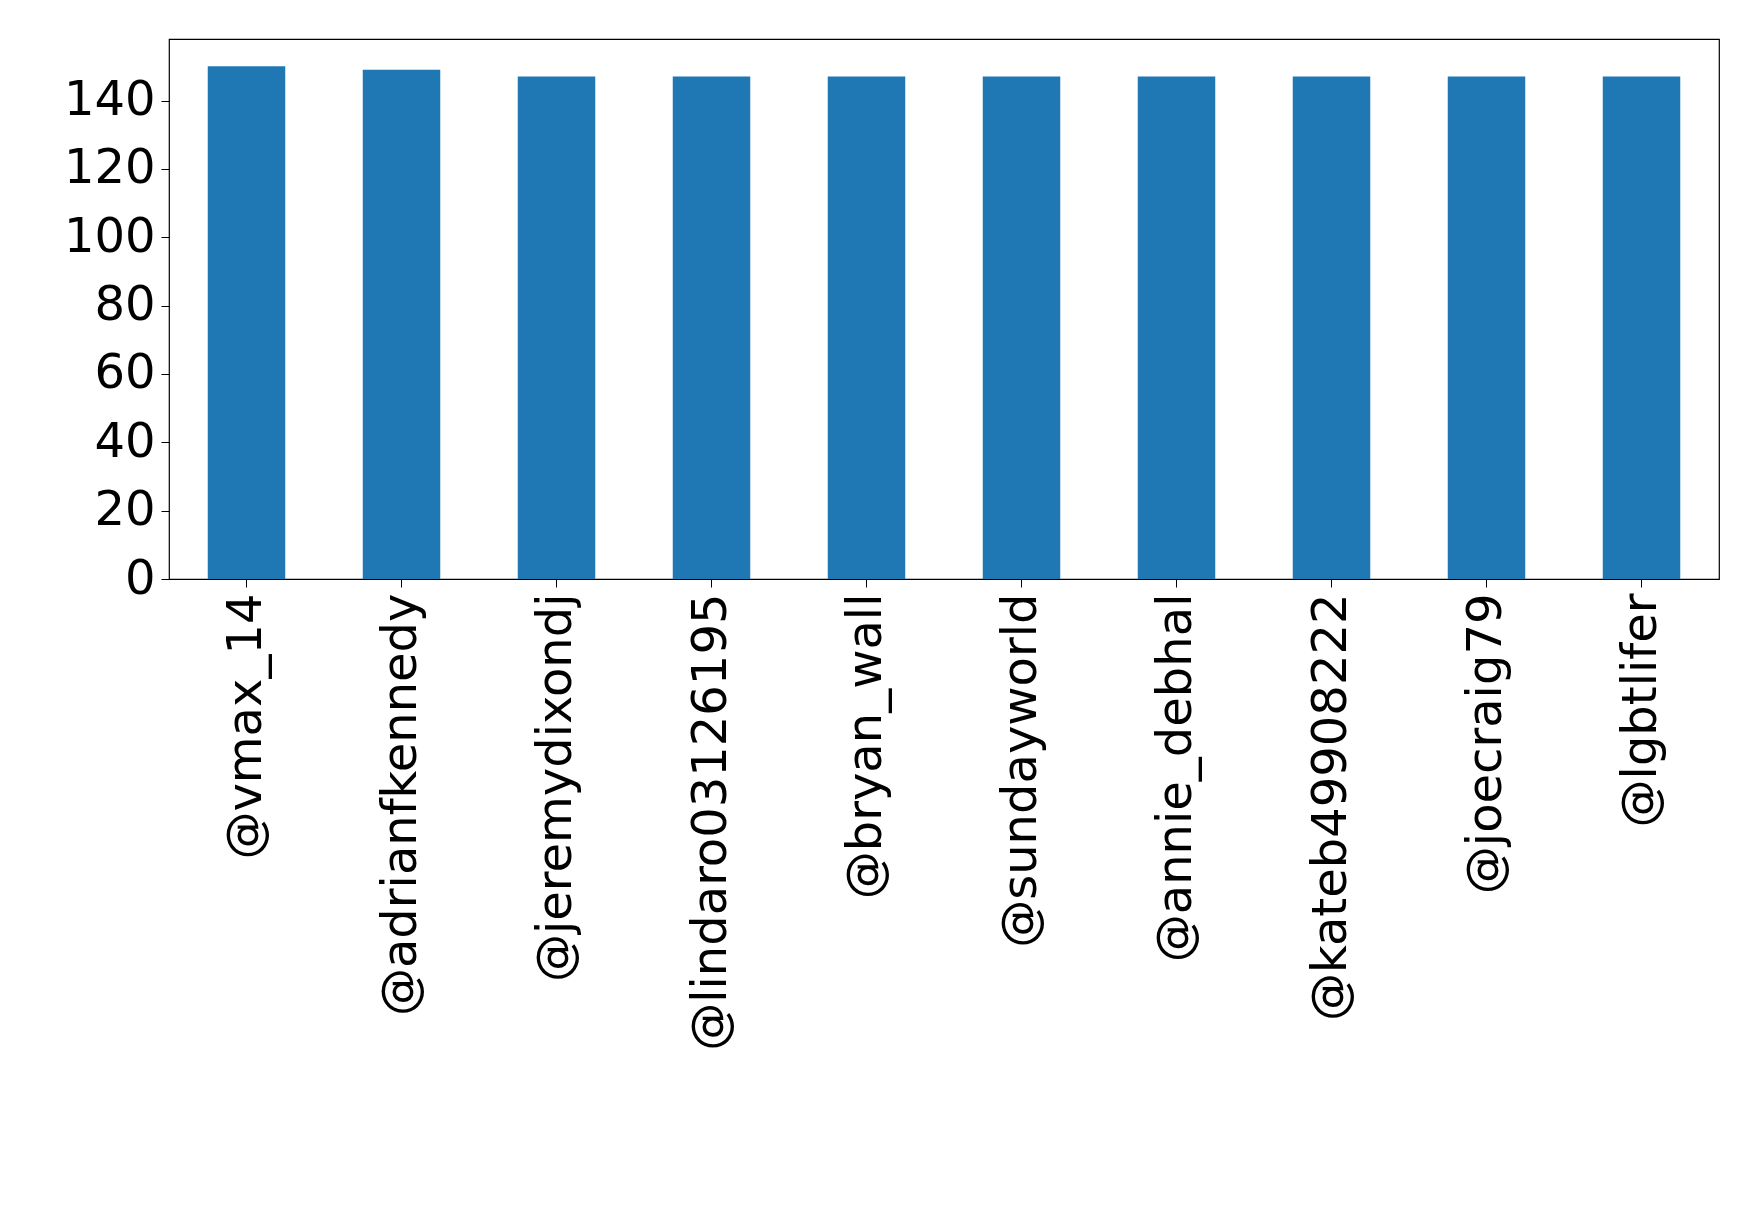 Image resolution: width=1758 pixels, height=1223 pixels. Describe the element at coordinates (109, 98) in the screenshot. I see `y-tick-label: 140` at that location.